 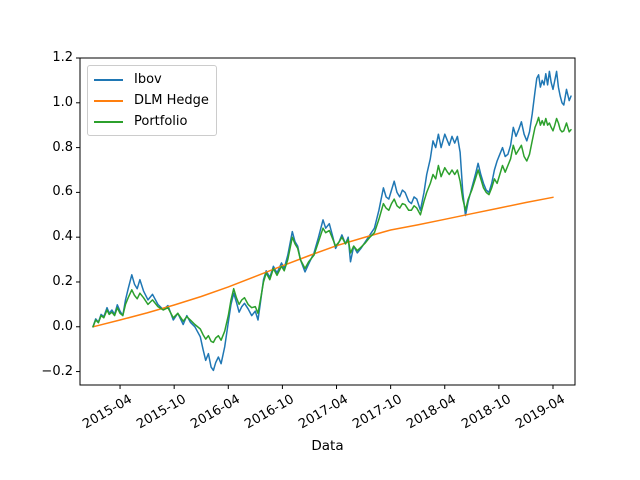 I want to click on y-tick-label: −0.2, so click(x=57, y=371).